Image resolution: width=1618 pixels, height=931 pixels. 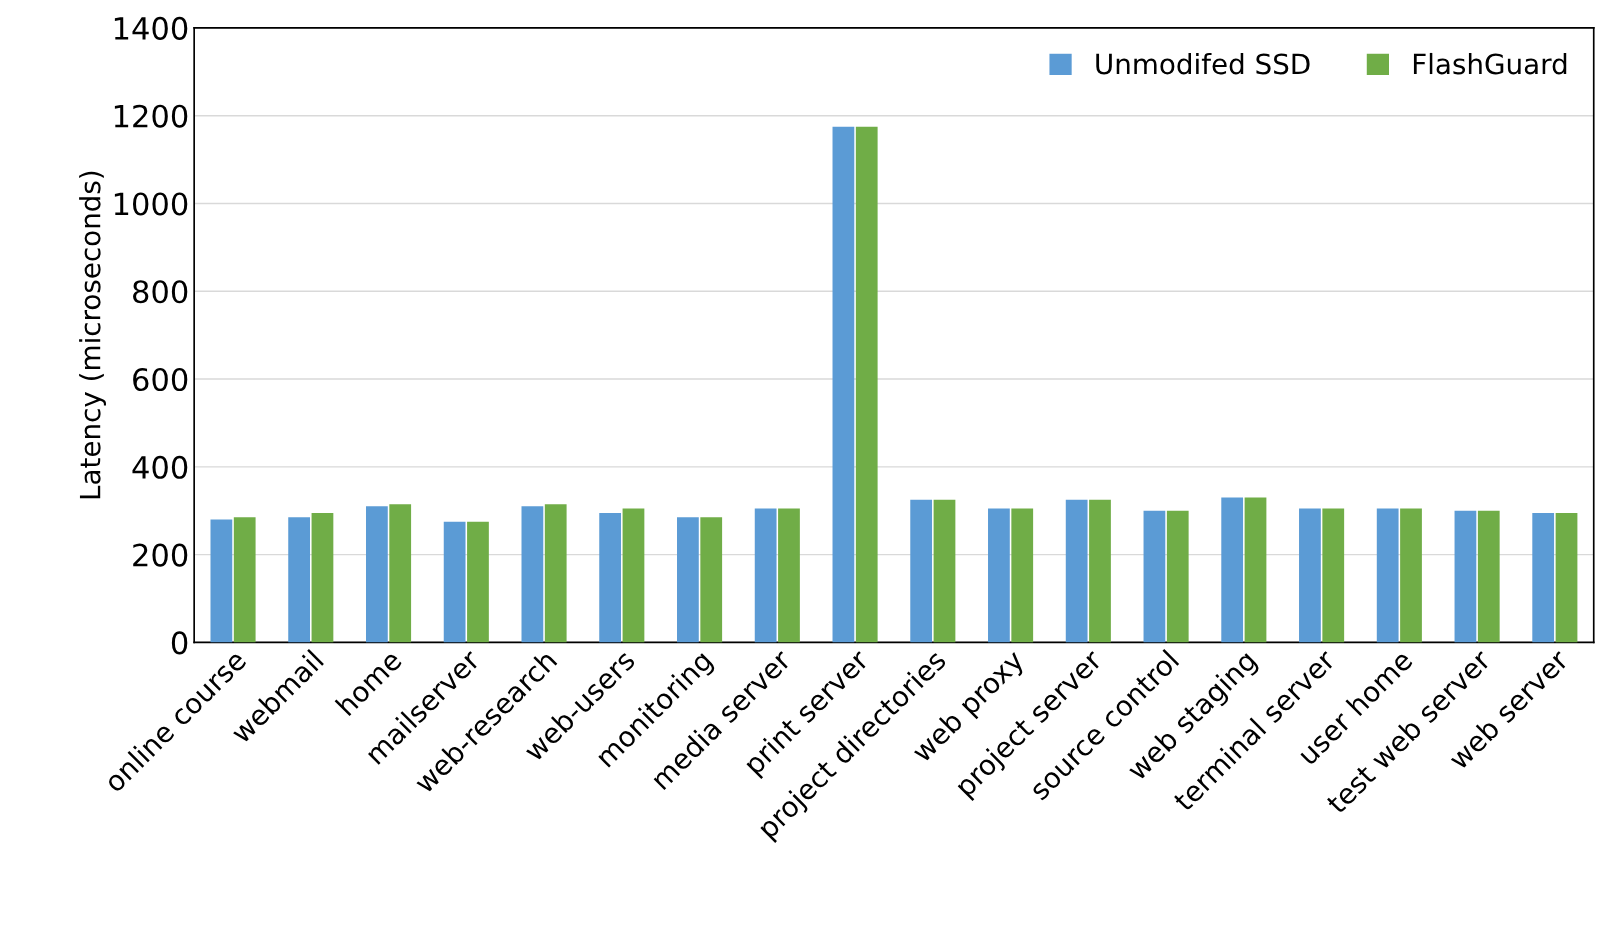 What do you see at coordinates (179, 643) in the screenshot?
I see `y-tick-label: 0` at bounding box center [179, 643].